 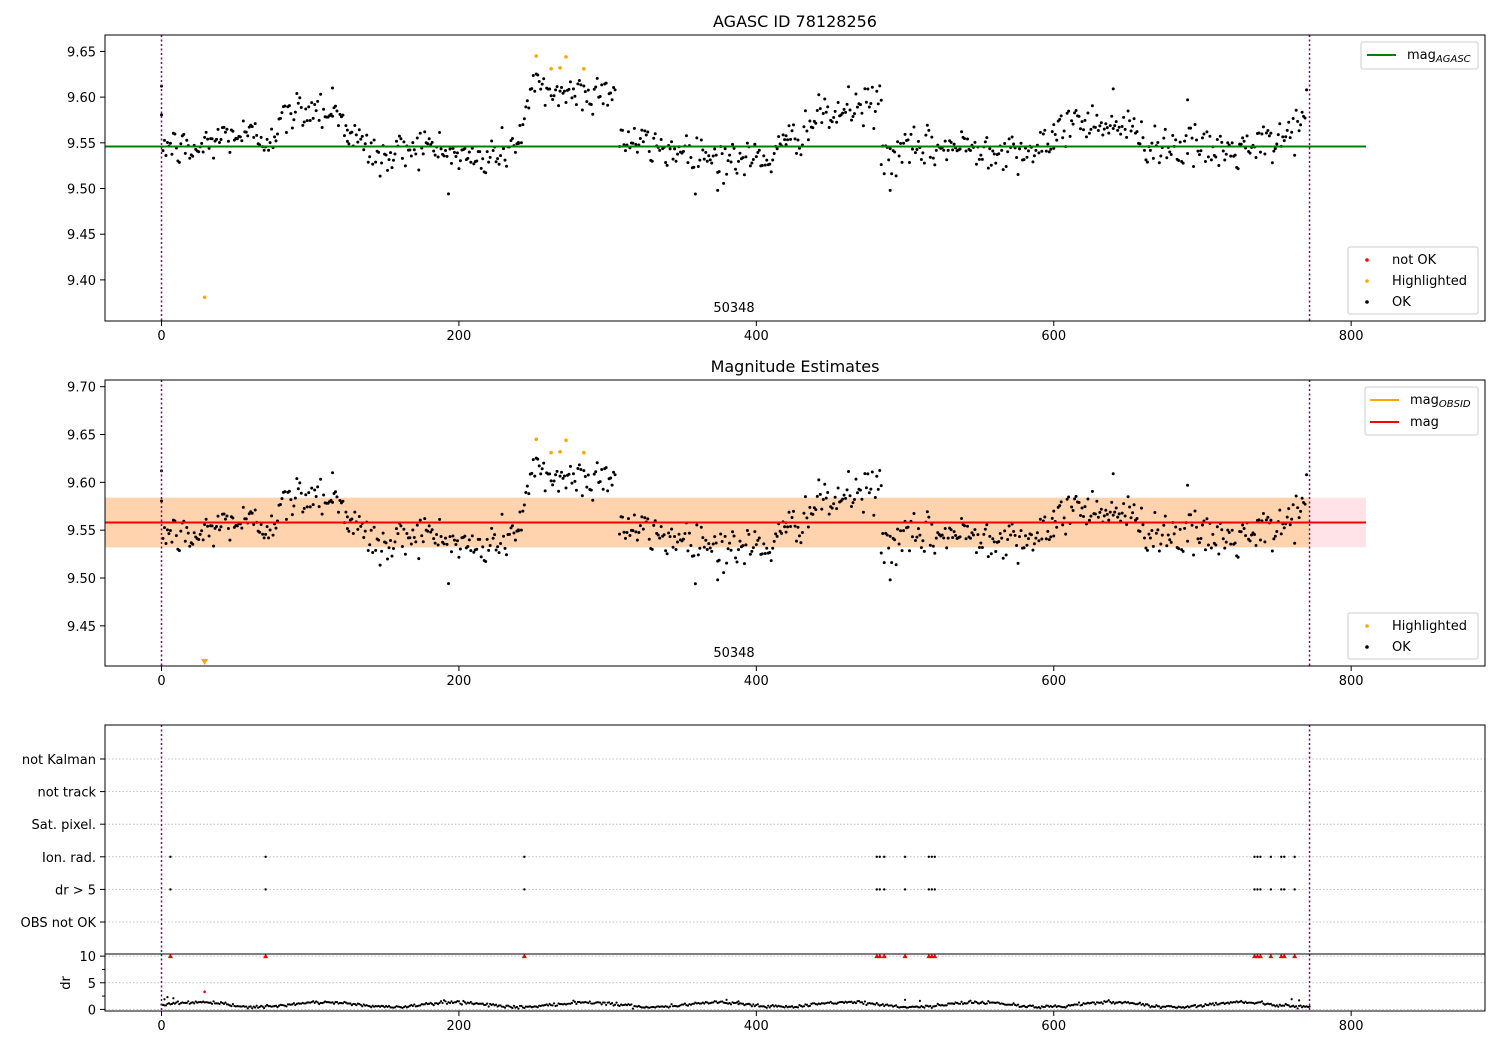 What do you see at coordinates (459, 1026) in the screenshot?
I see `dr-x-tick-label: 200` at bounding box center [459, 1026].